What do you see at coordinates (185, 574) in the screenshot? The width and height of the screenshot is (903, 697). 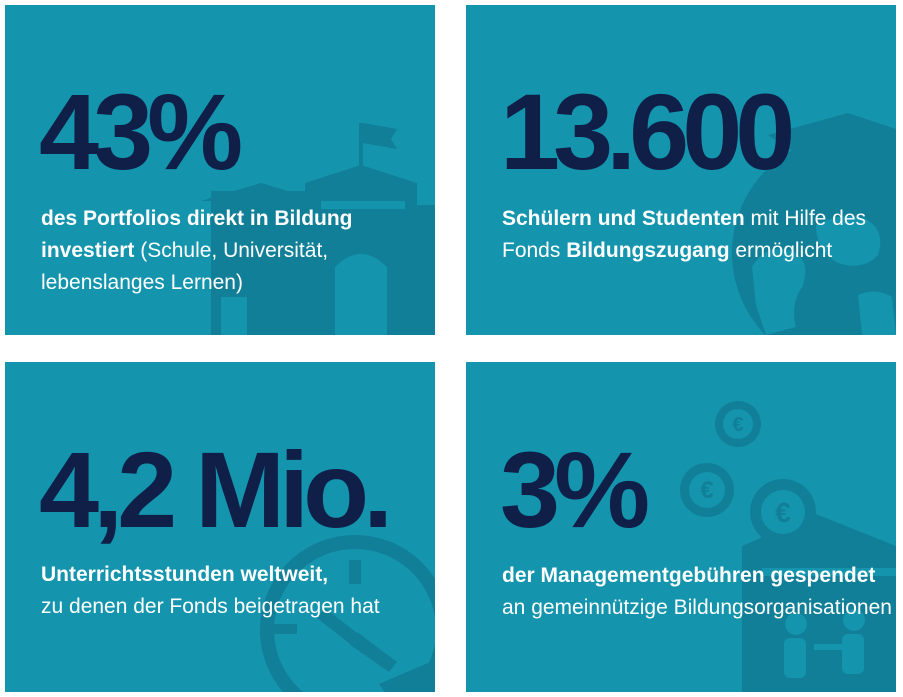 I see `caption-bold: Unterrichtsstunden weltweit,` at bounding box center [185, 574].